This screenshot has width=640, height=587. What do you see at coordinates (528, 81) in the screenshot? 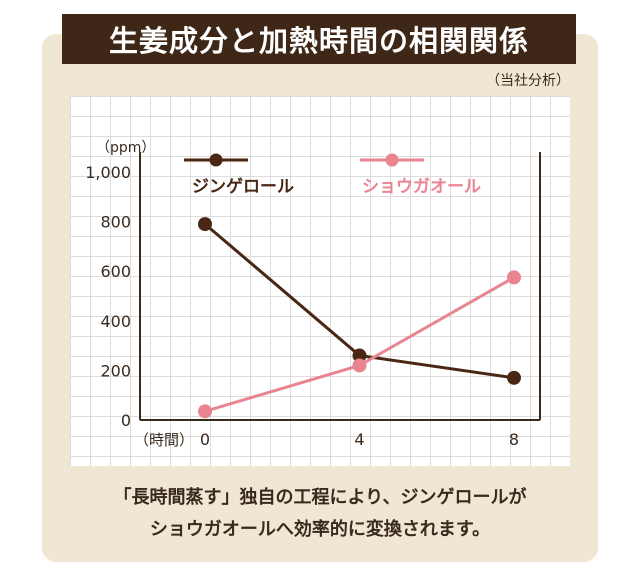
I see `source-note: （当社分析）` at bounding box center [528, 81].